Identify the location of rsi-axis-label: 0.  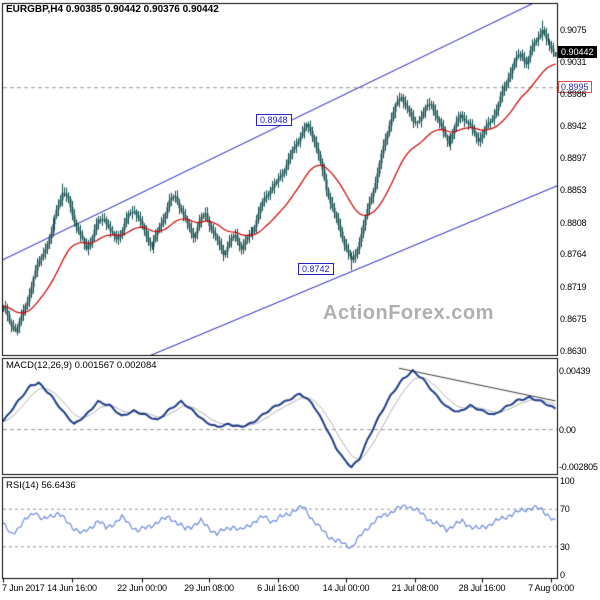
(562, 575).